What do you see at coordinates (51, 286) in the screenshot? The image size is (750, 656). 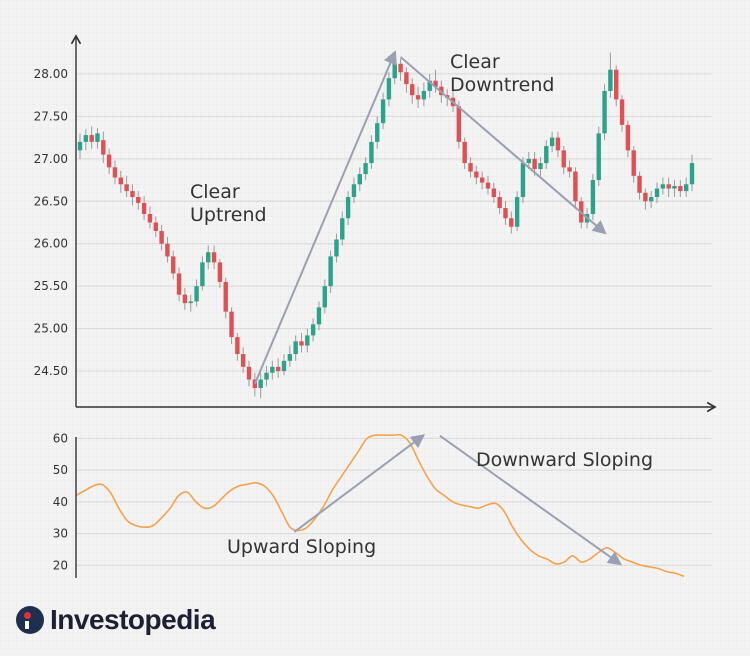 I see `price-y-tick: 25.50` at bounding box center [51, 286].